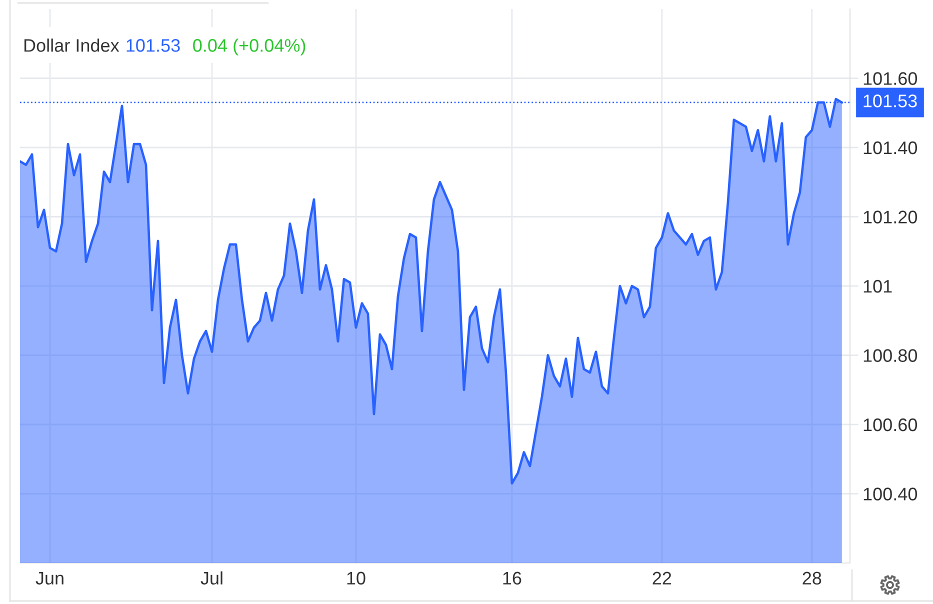 Image resolution: width=933 pixels, height=604 pixels. What do you see at coordinates (356, 578) in the screenshot?
I see `x-tick-label: 10` at bounding box center [356, 578].